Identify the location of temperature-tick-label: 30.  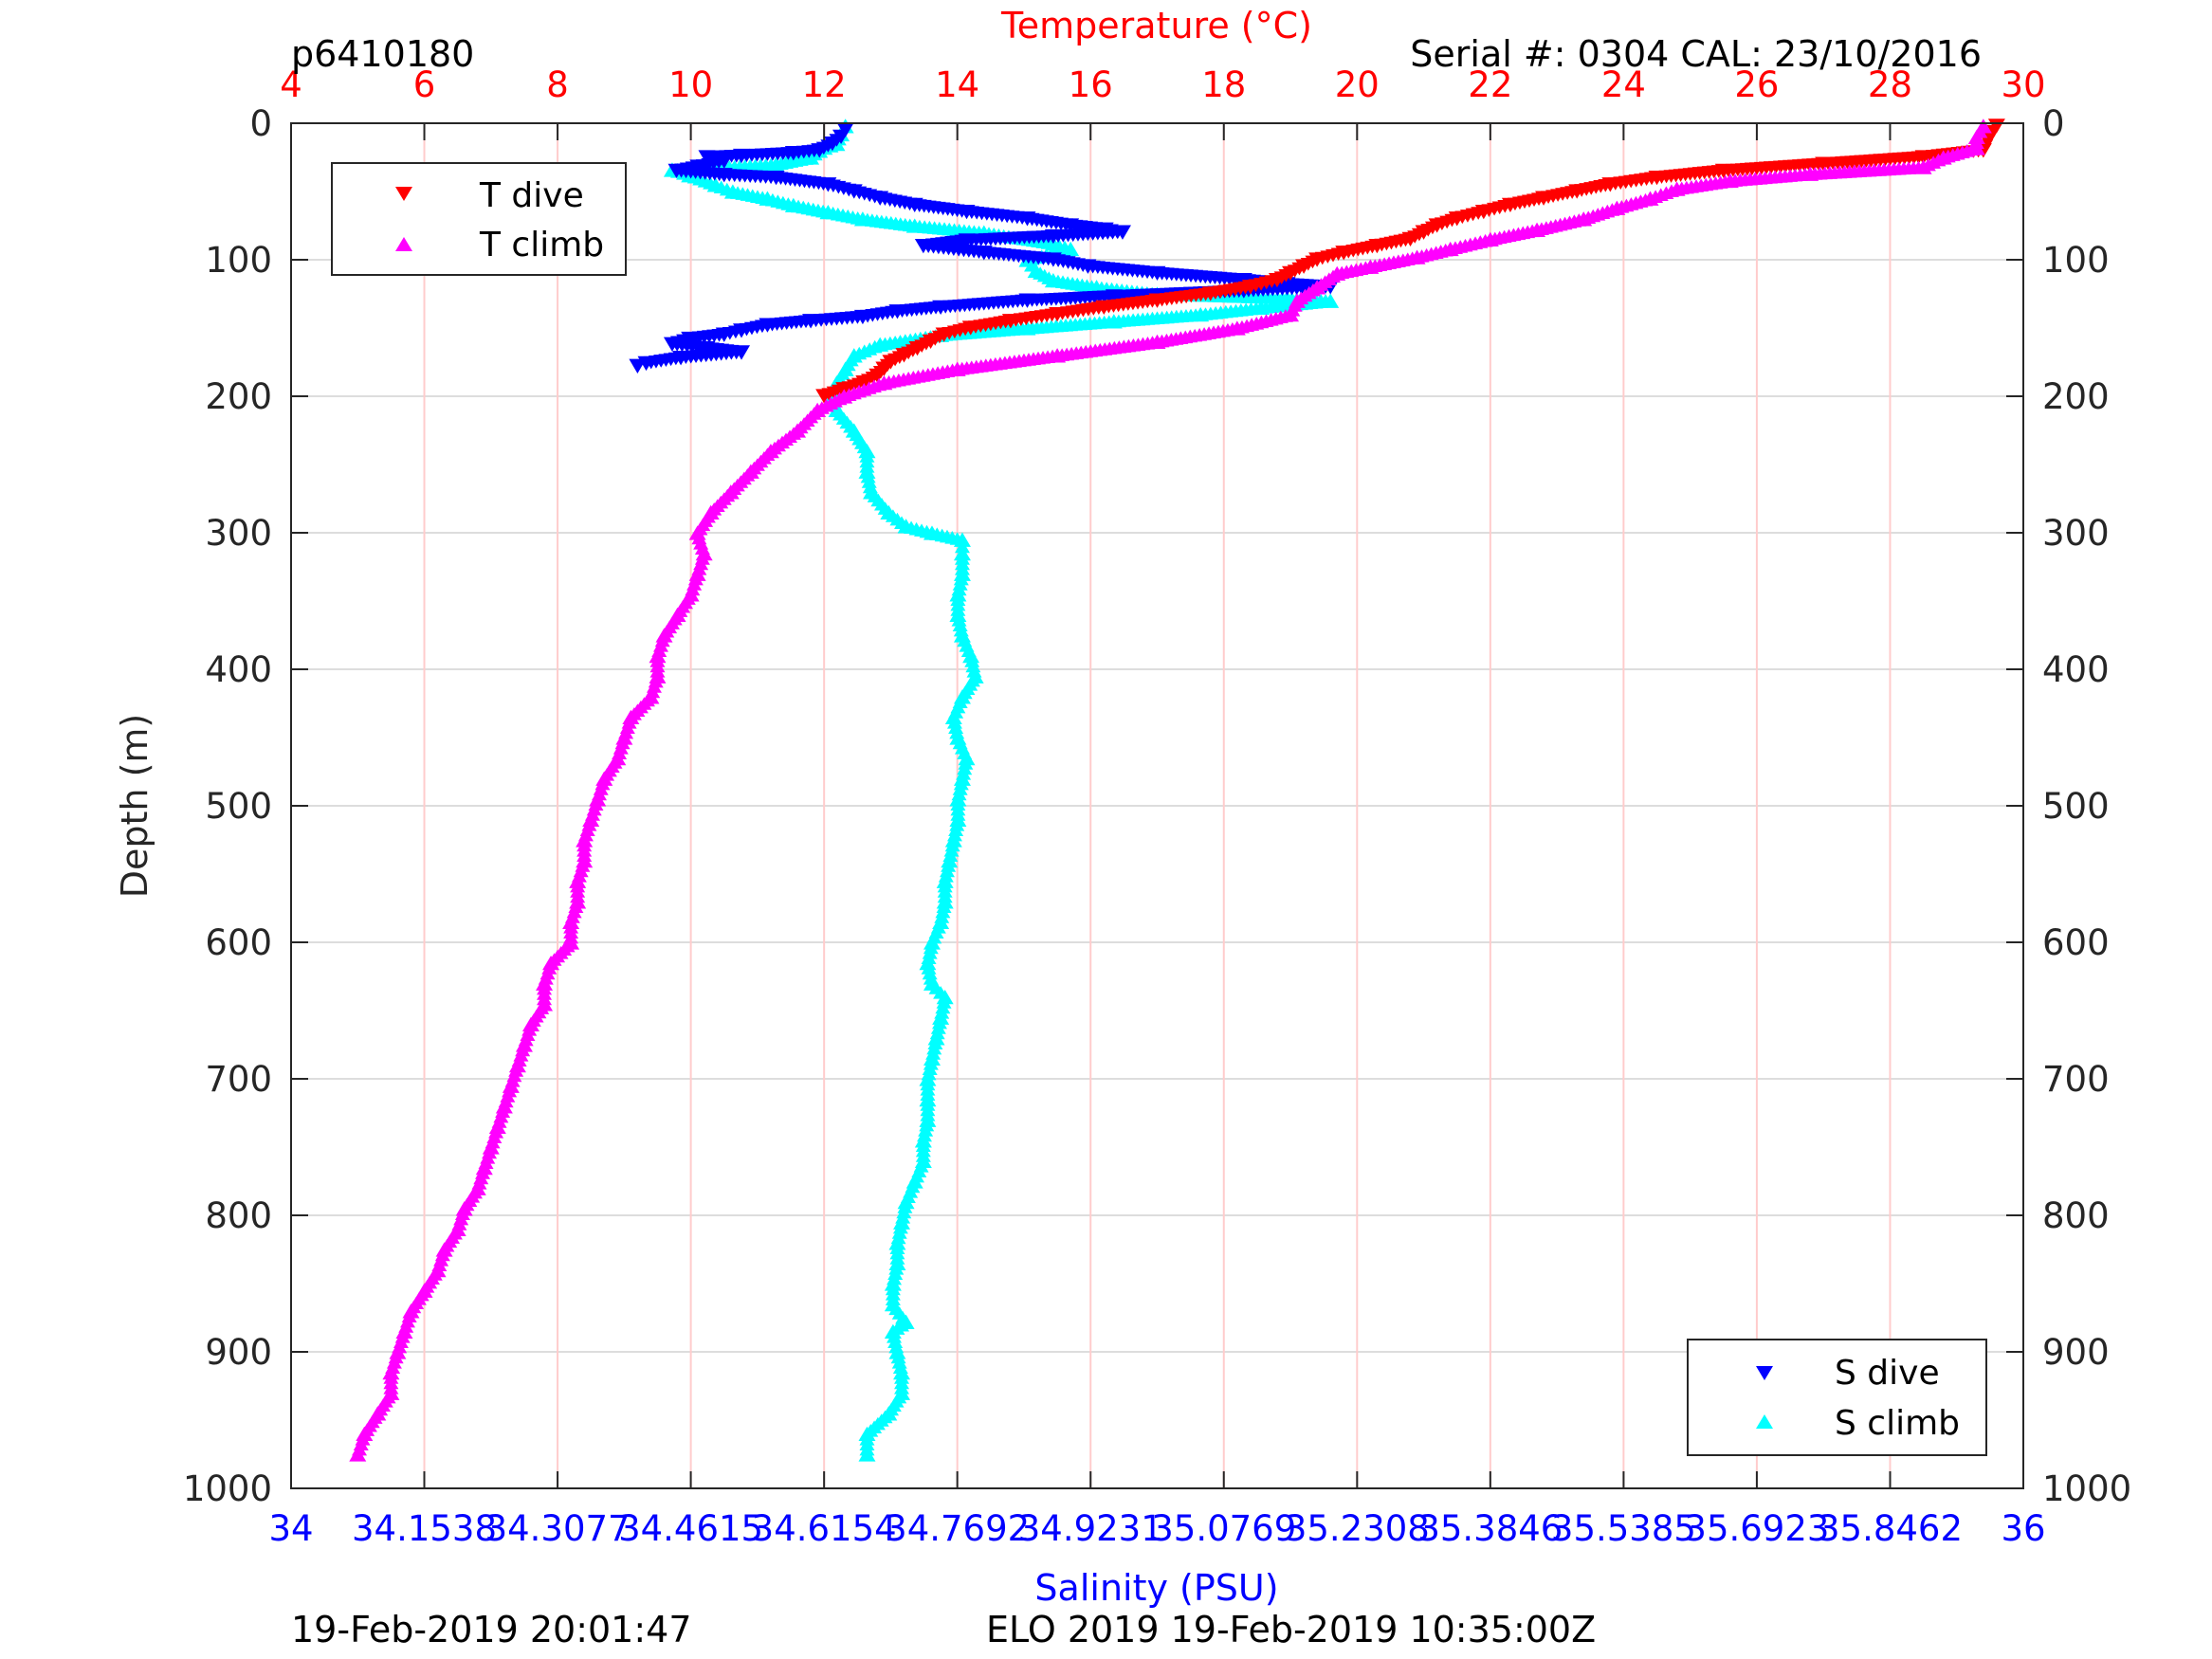
(2023, 84).